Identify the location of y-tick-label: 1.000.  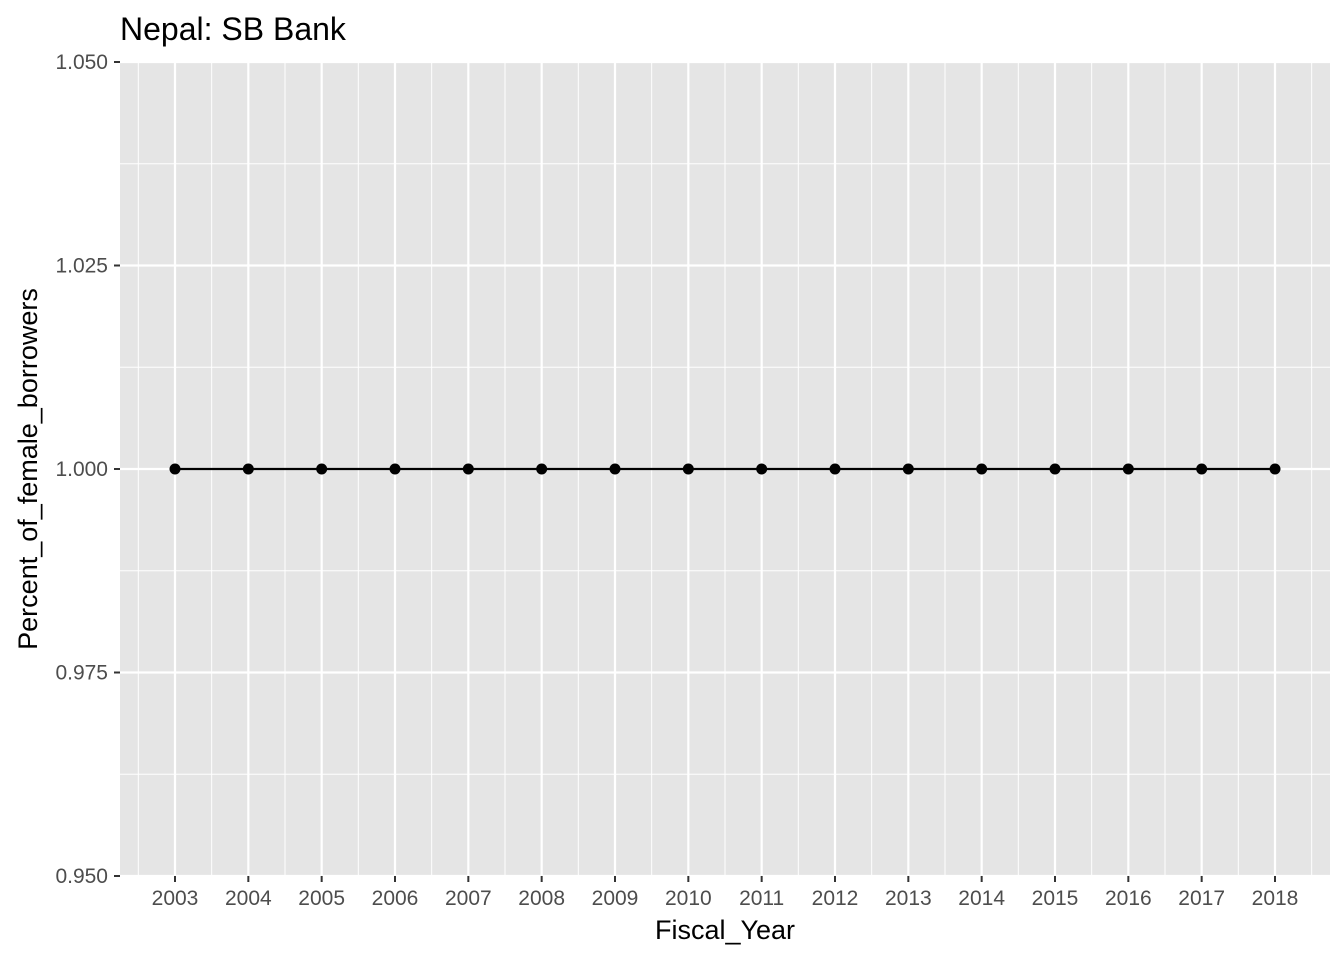
(81, 469).